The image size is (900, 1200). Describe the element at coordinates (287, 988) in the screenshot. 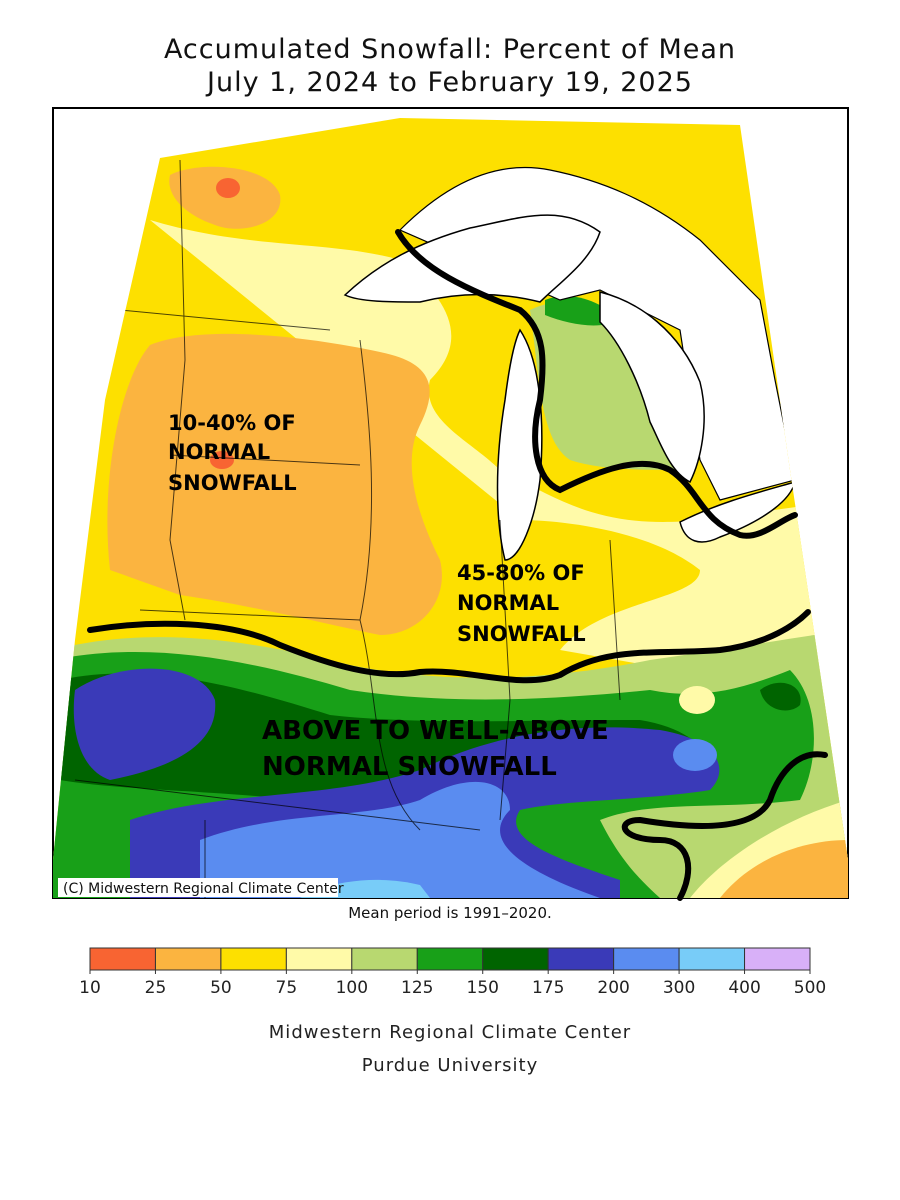

I see `colorbar-label: 75` at that location.